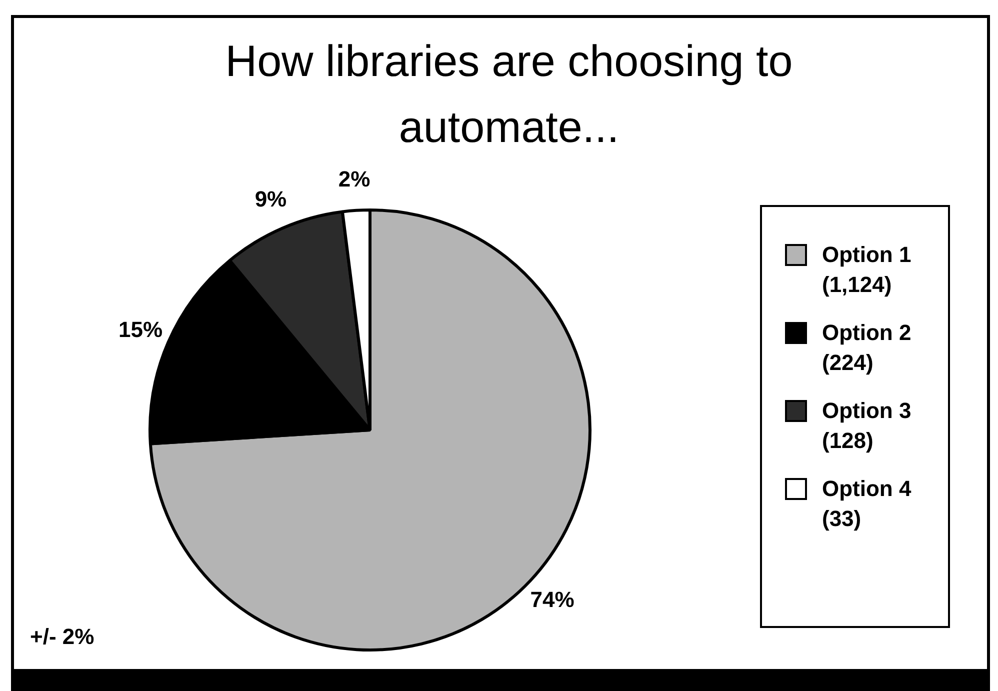  What do you see at coordinates (552, 599) in the screenshot?
I see `data-label: 74%` at bounding box center [552, 599].